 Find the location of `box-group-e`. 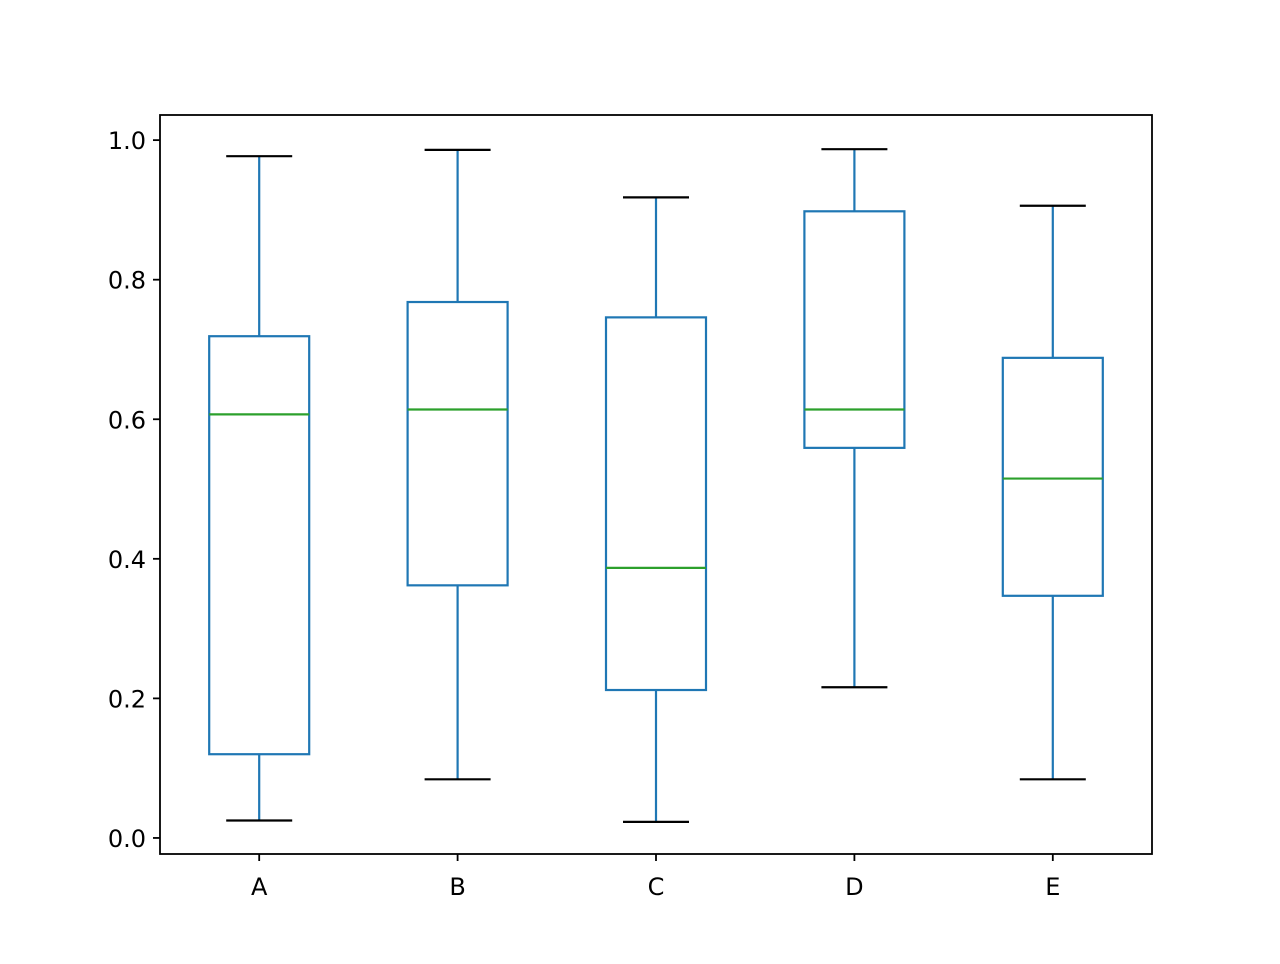

box-group-e is located at coordinates (1052, 492).